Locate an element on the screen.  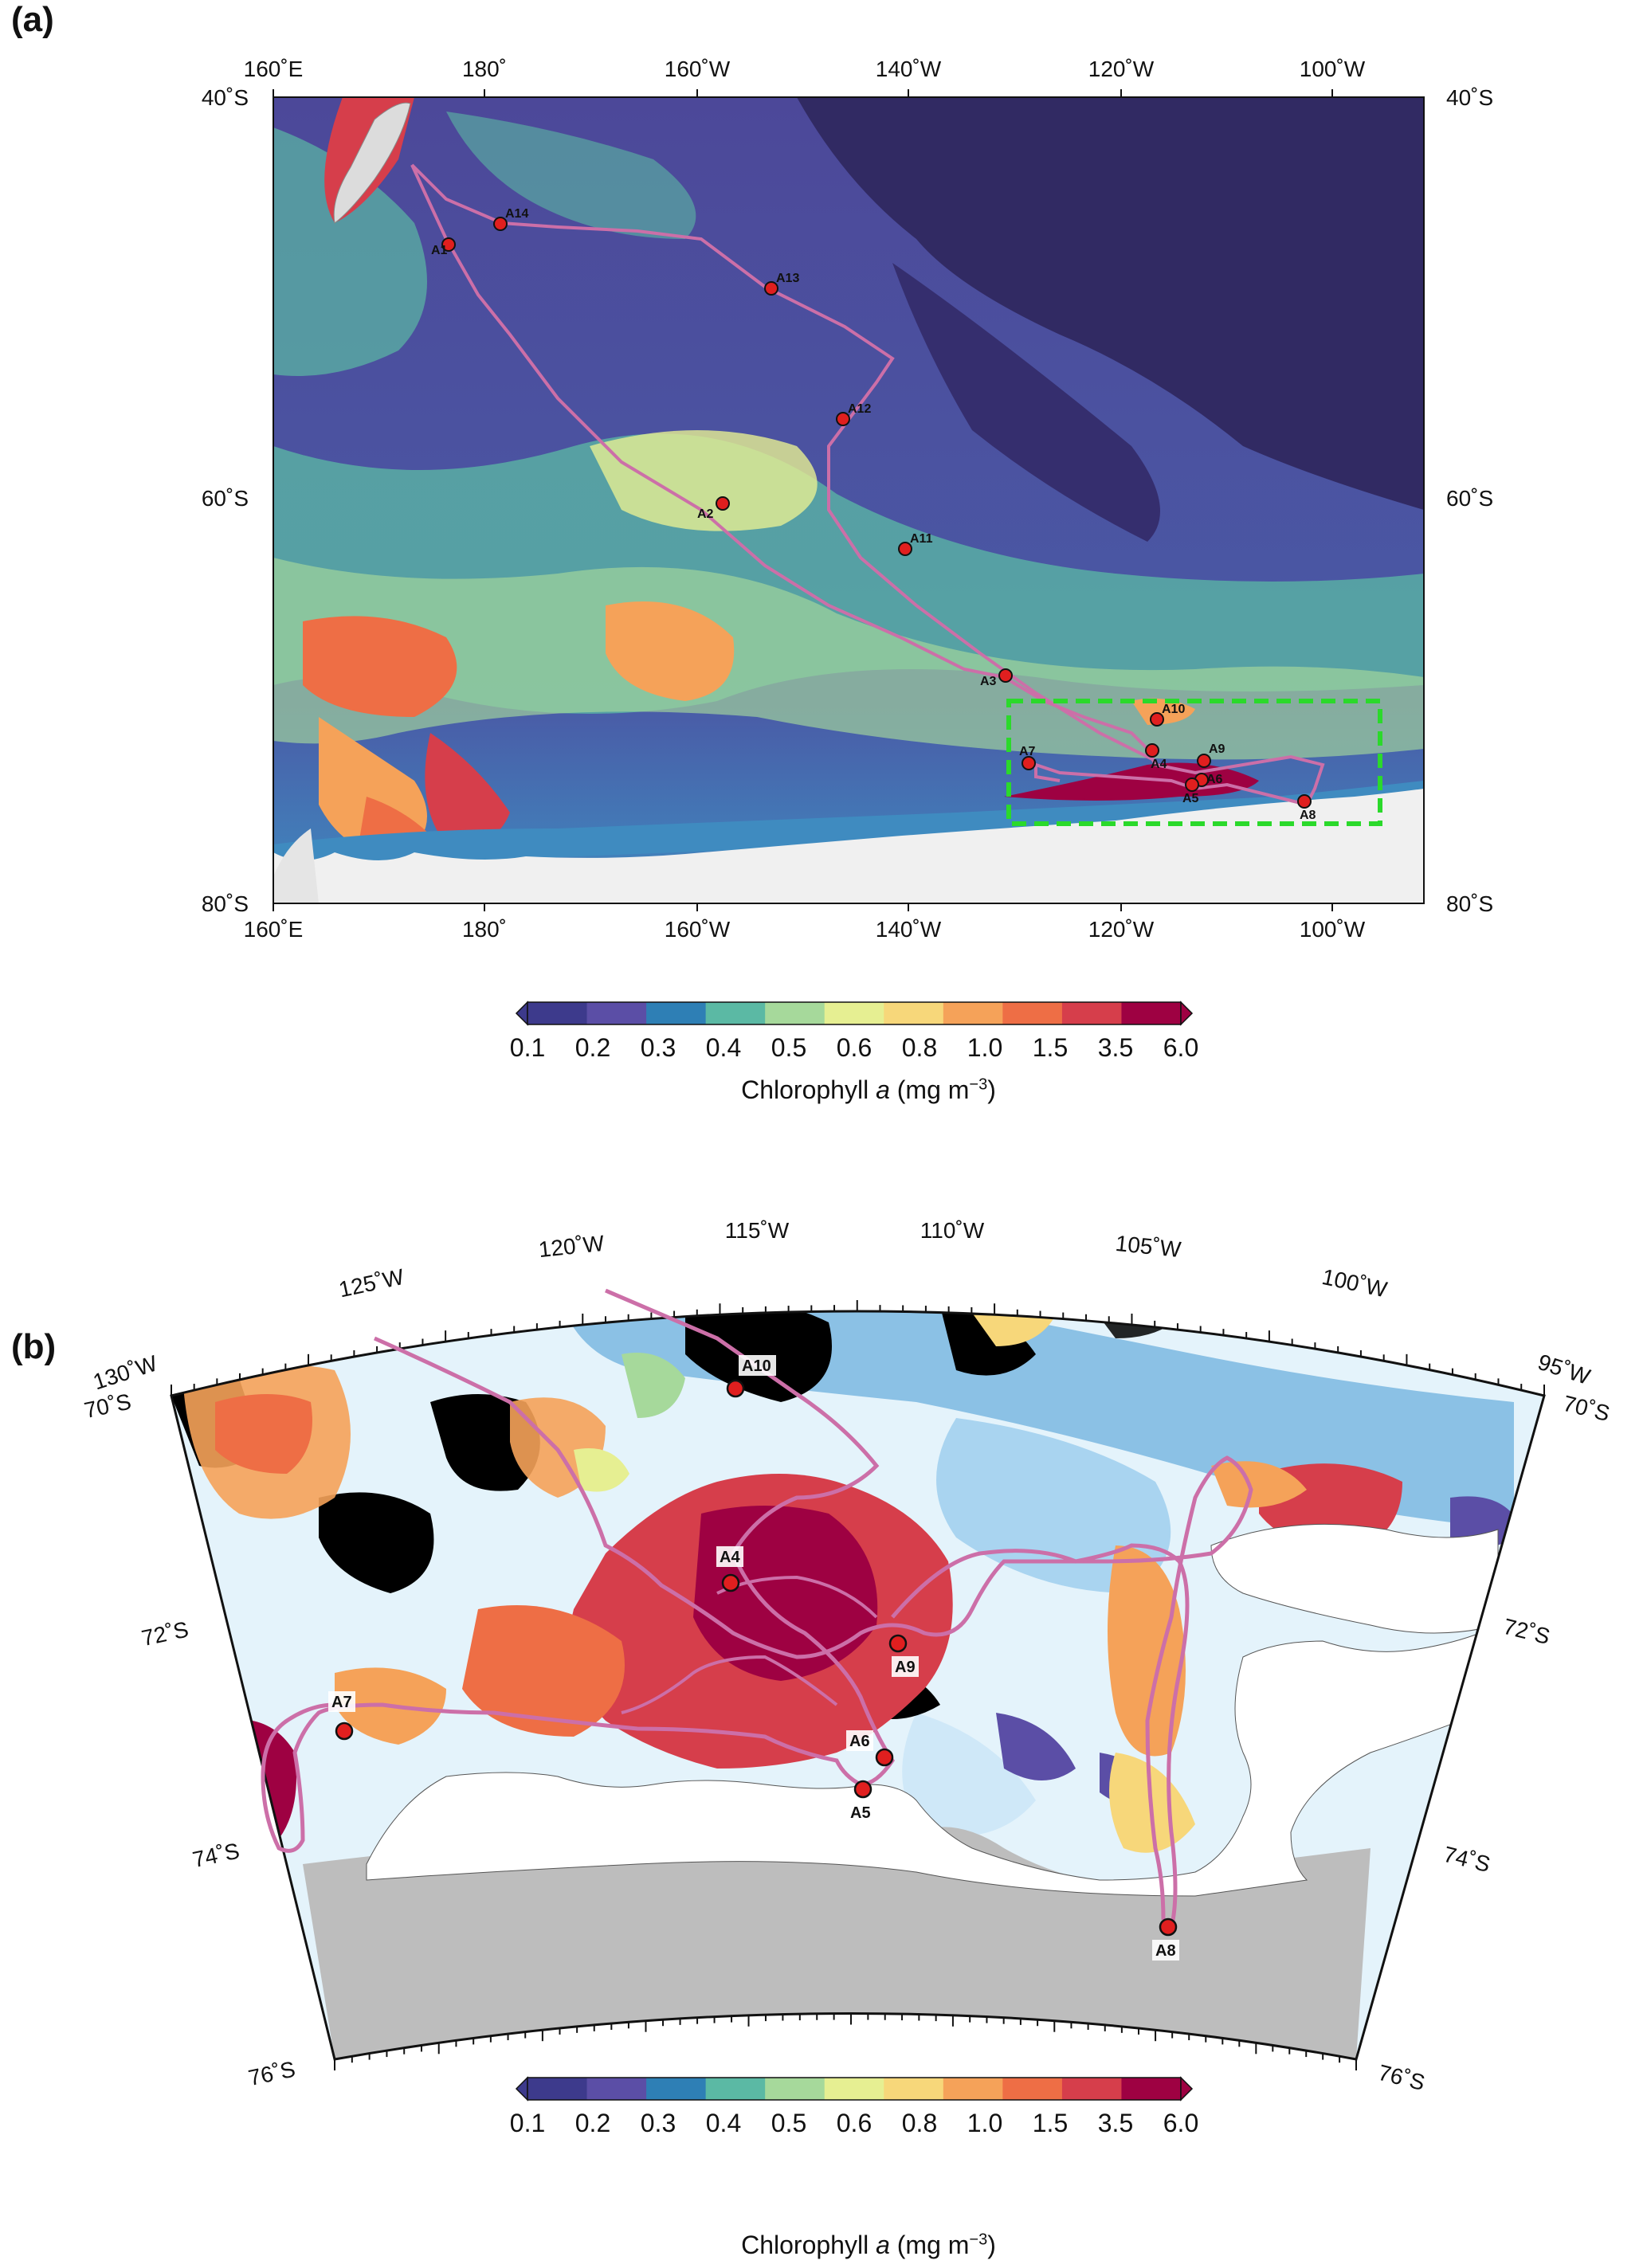
panel-b-lon-tick: 95˚W is located at coordinates (1564, 1369).